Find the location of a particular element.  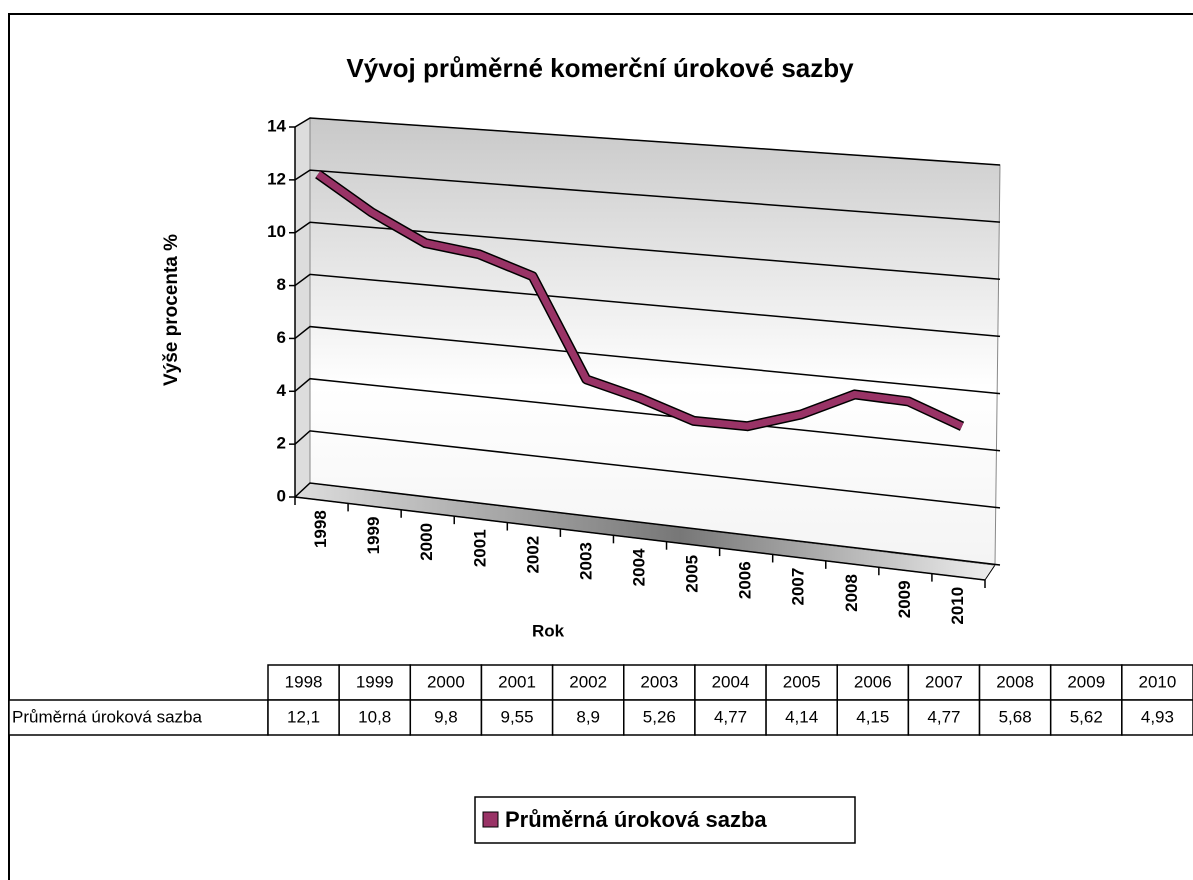

table-header: 2008 is located at coordinates (1015, 681).